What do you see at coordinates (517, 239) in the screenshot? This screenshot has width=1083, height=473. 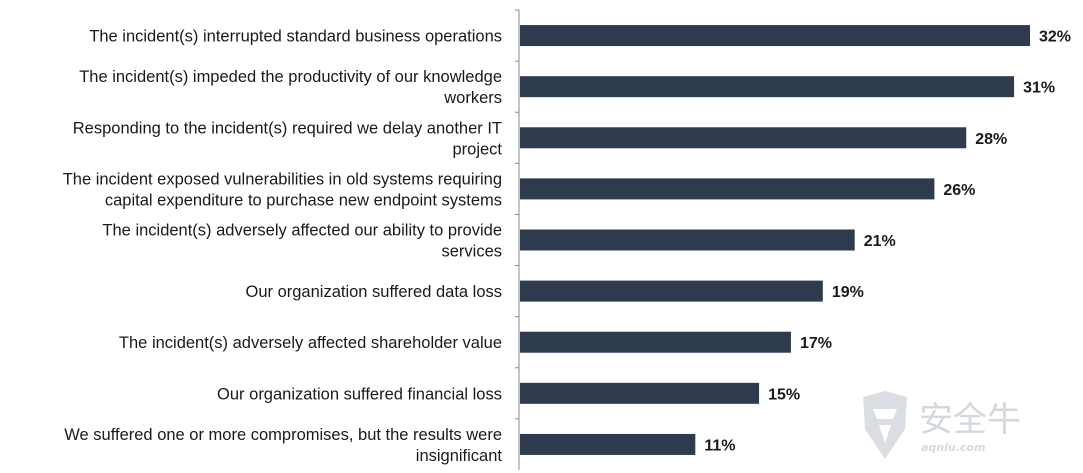 I see `axis-layer` at bounding box center [517, 239].